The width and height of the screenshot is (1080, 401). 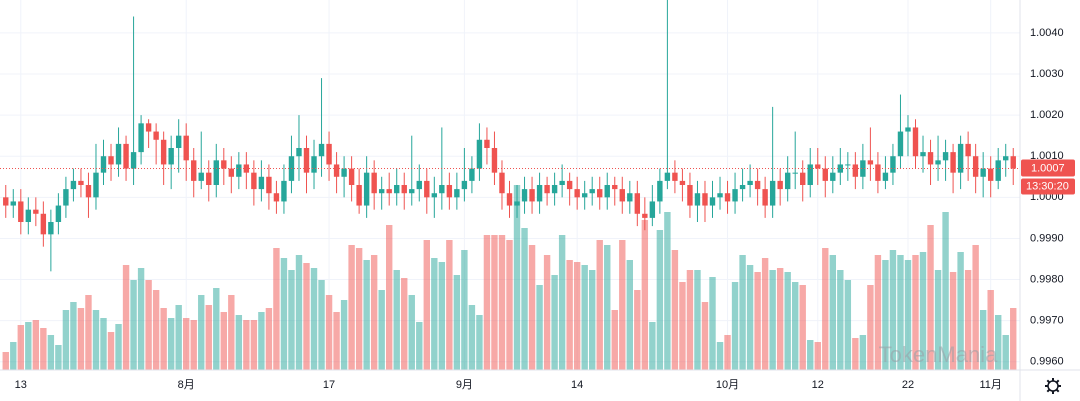 I want to click on watermark: TokenMania, so click(x=938, y=354).